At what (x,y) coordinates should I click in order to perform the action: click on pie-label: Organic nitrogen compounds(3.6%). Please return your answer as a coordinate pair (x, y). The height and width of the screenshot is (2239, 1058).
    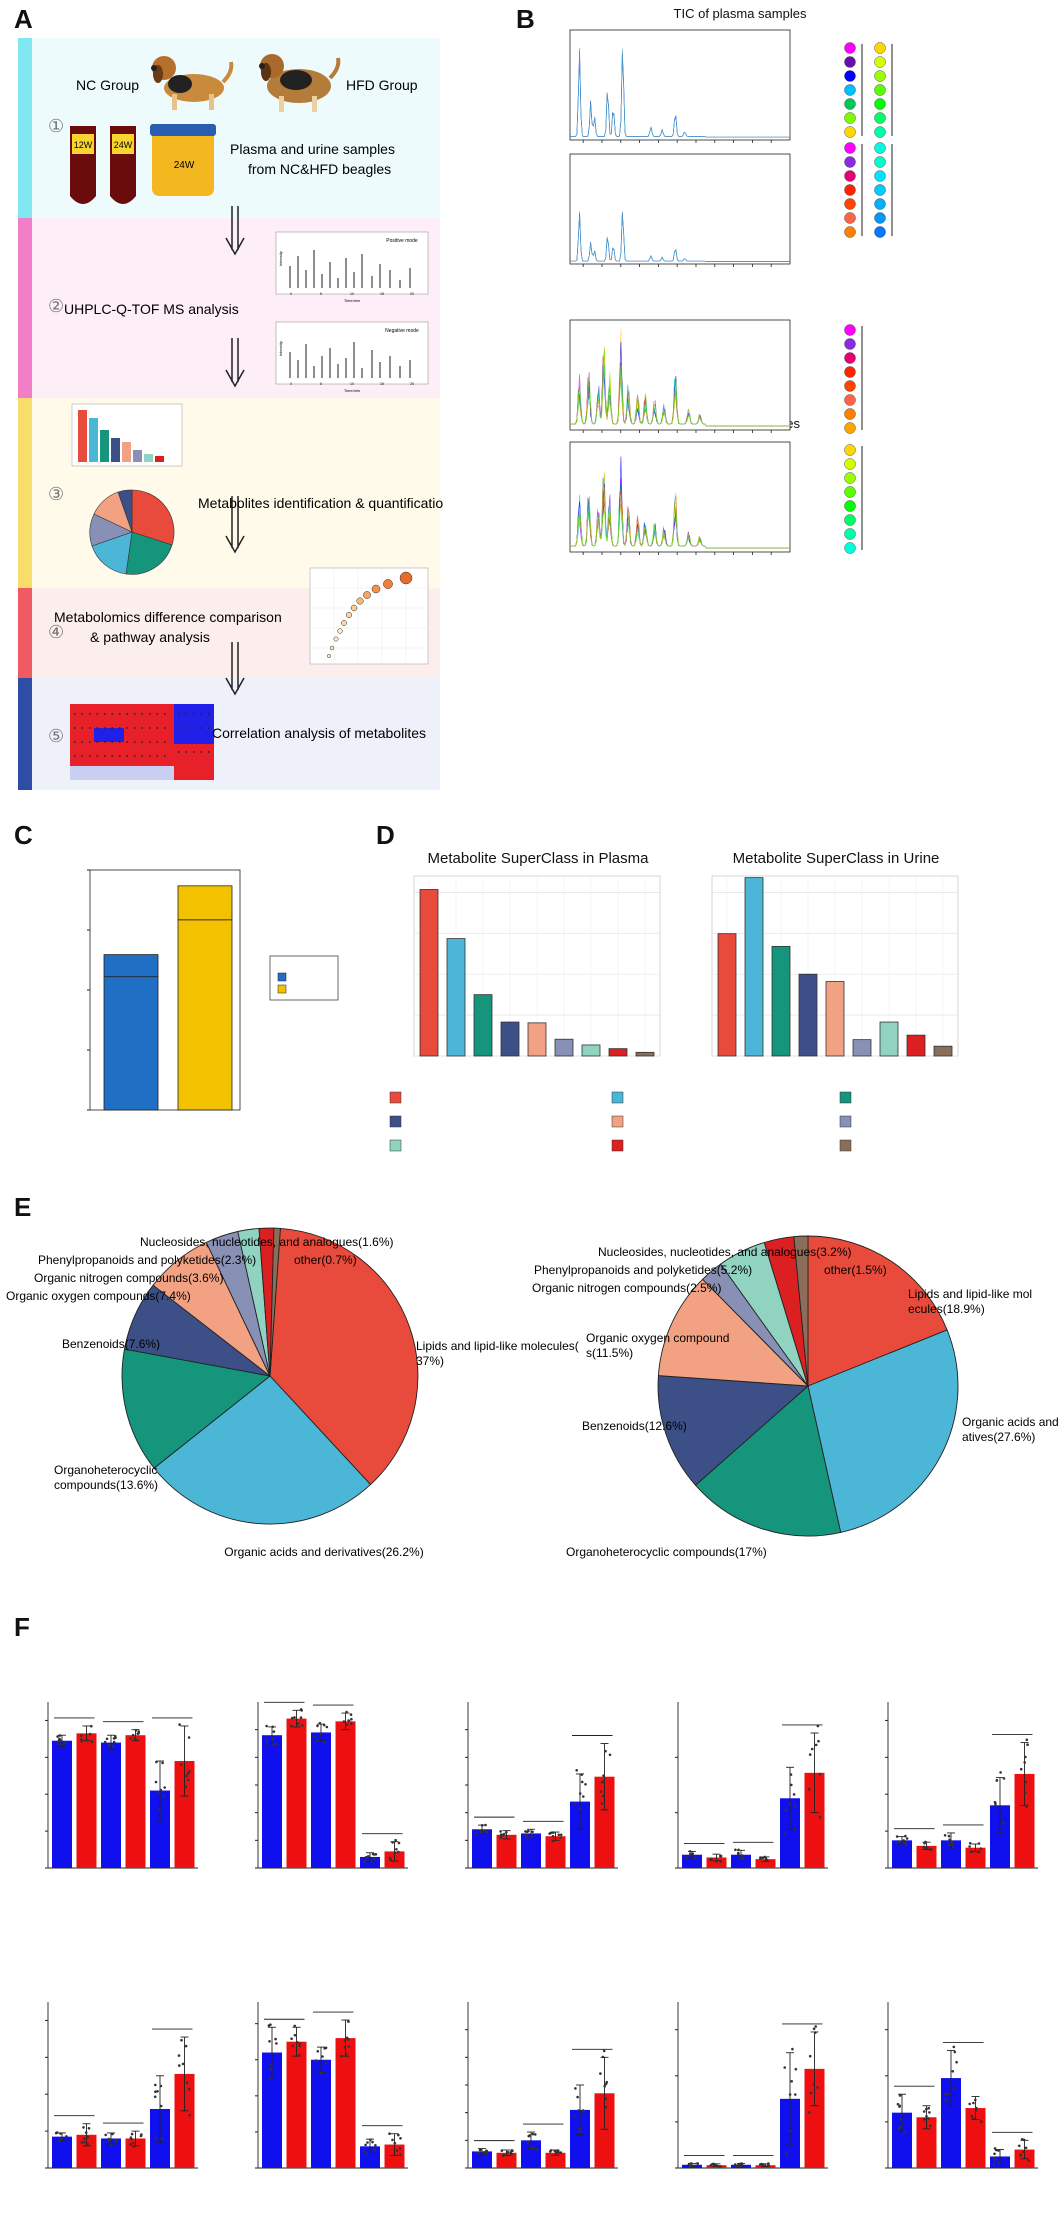
    Looking at the image, I should click on (128, 1278).